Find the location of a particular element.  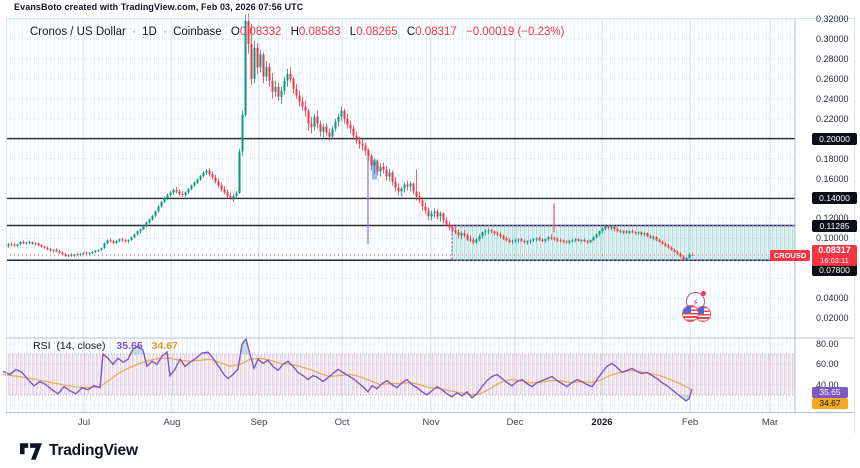

price-tick-label: 0.16000 is located at coordinates (832, 178).